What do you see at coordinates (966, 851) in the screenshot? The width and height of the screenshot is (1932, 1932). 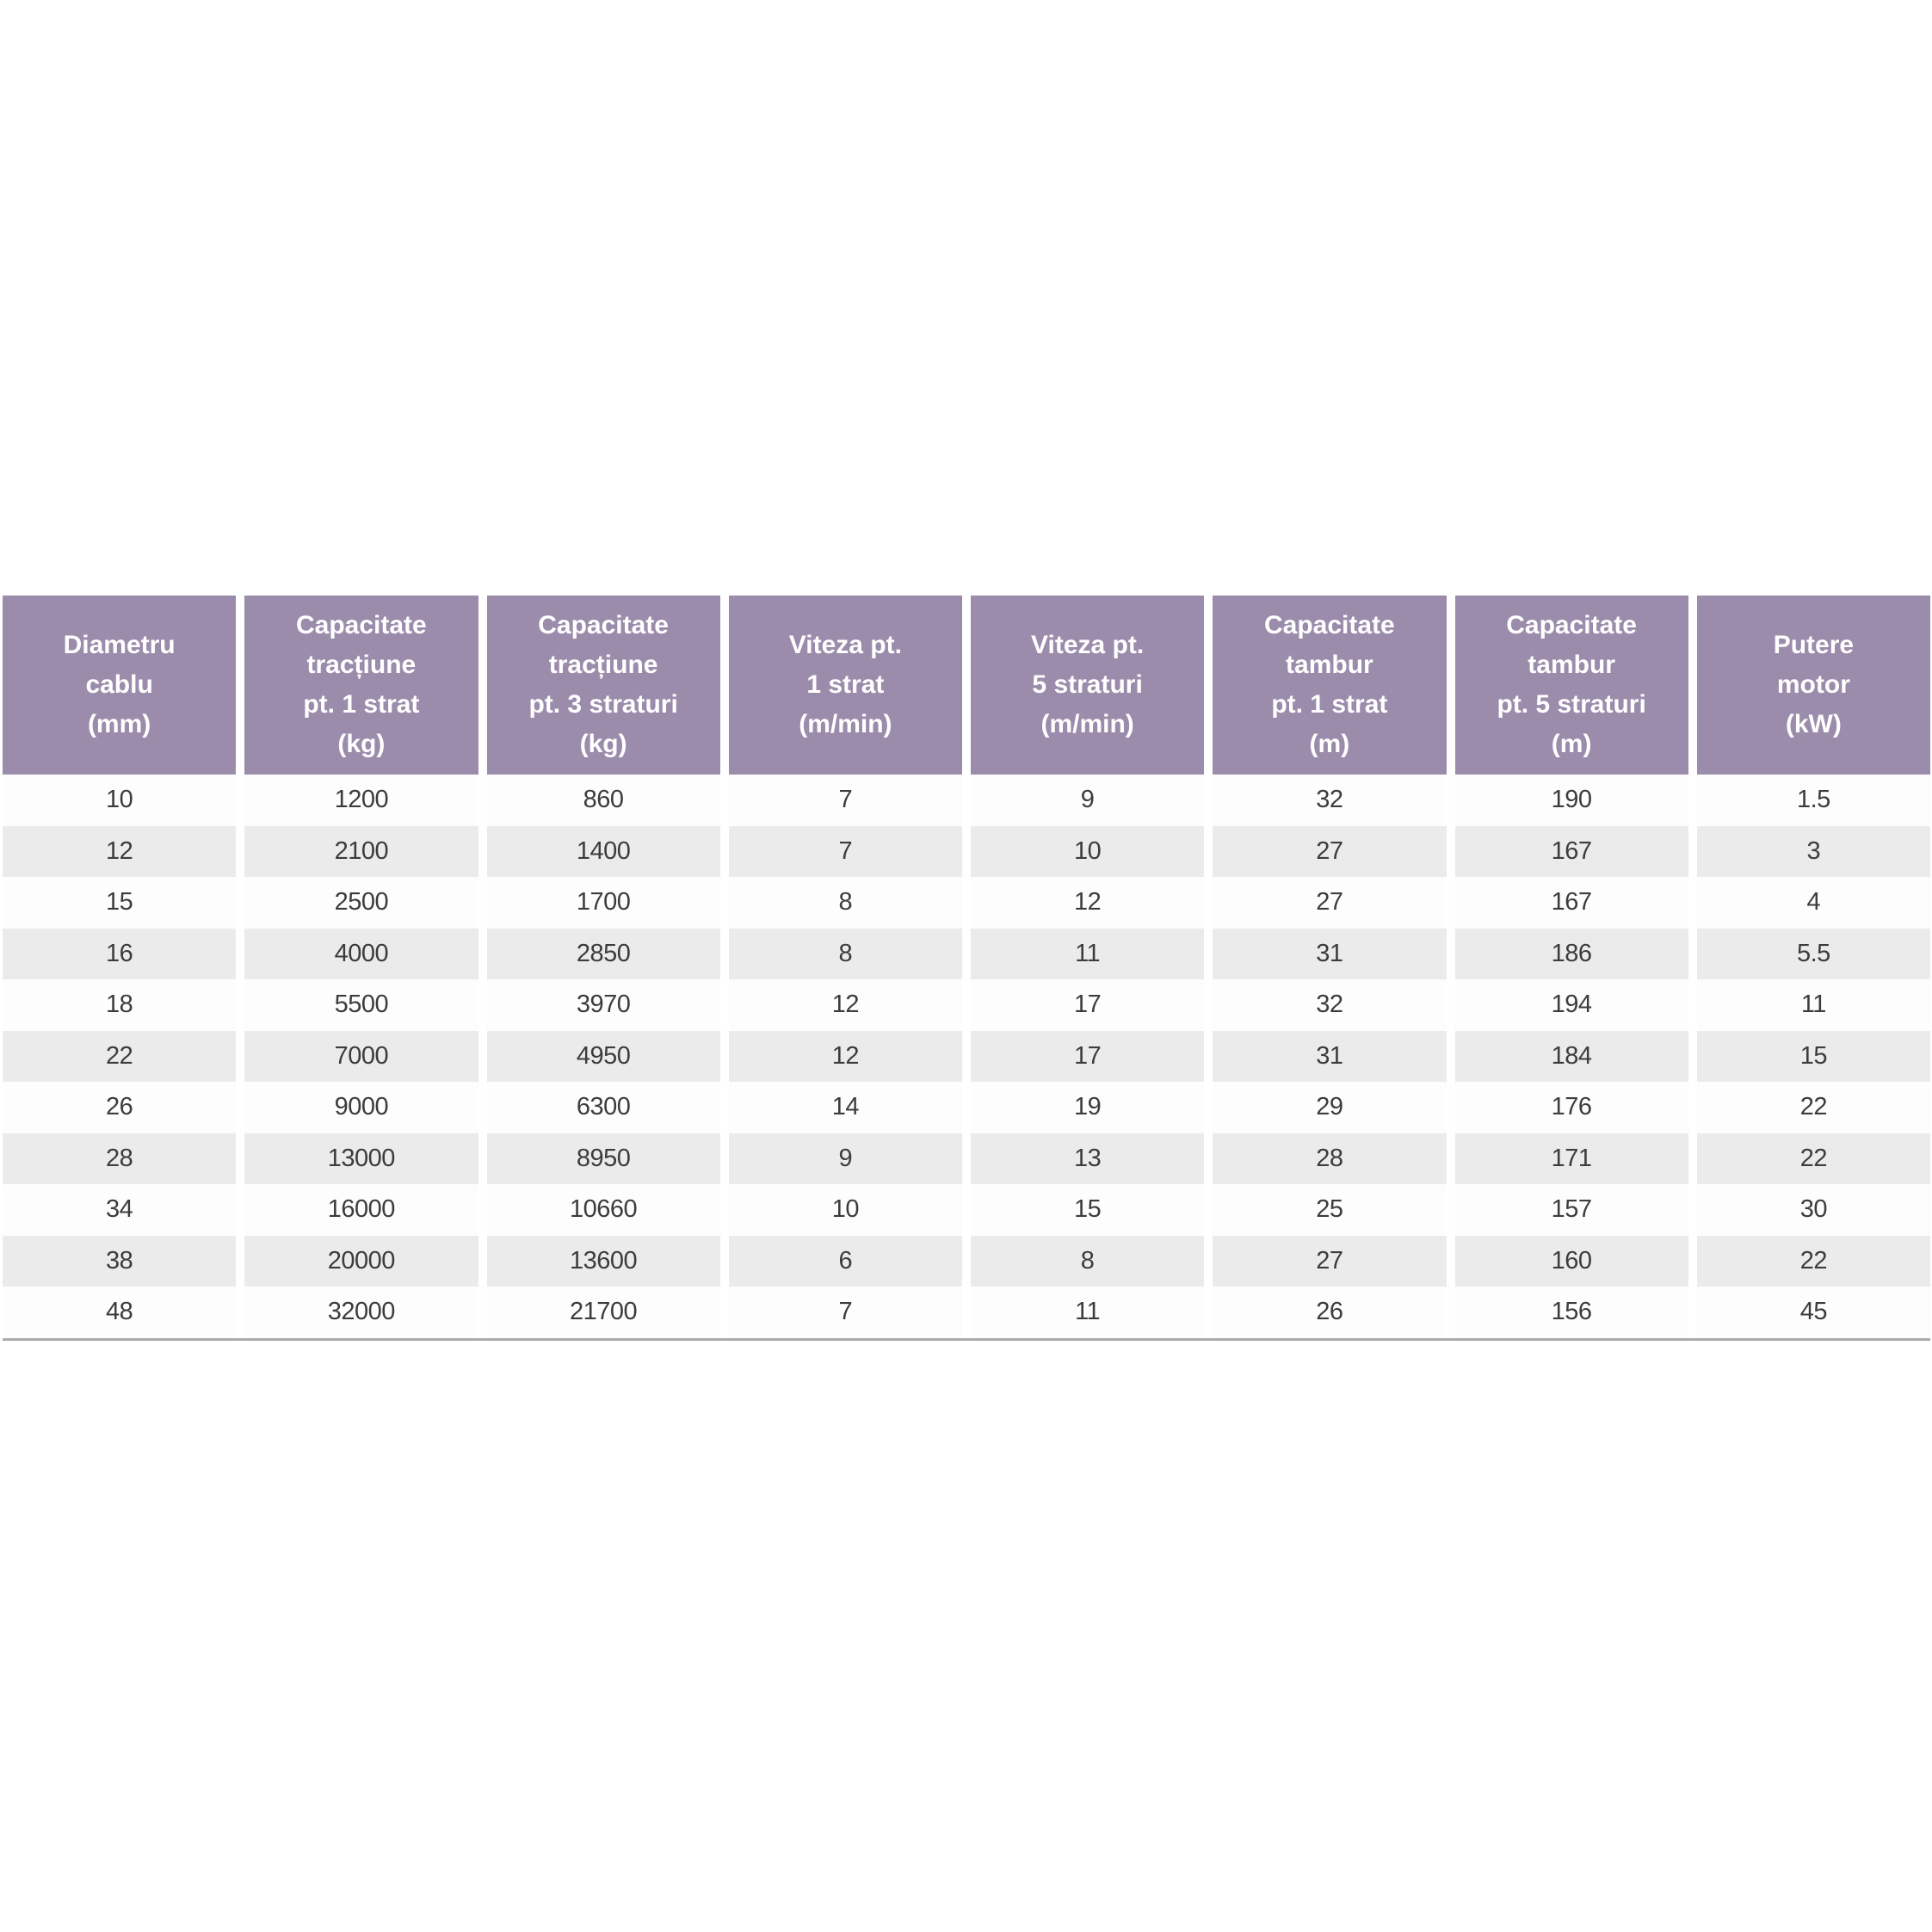 I see `table-row: 12 2100 1400 7 10 27 167 3` at bounding box center [966, 851].